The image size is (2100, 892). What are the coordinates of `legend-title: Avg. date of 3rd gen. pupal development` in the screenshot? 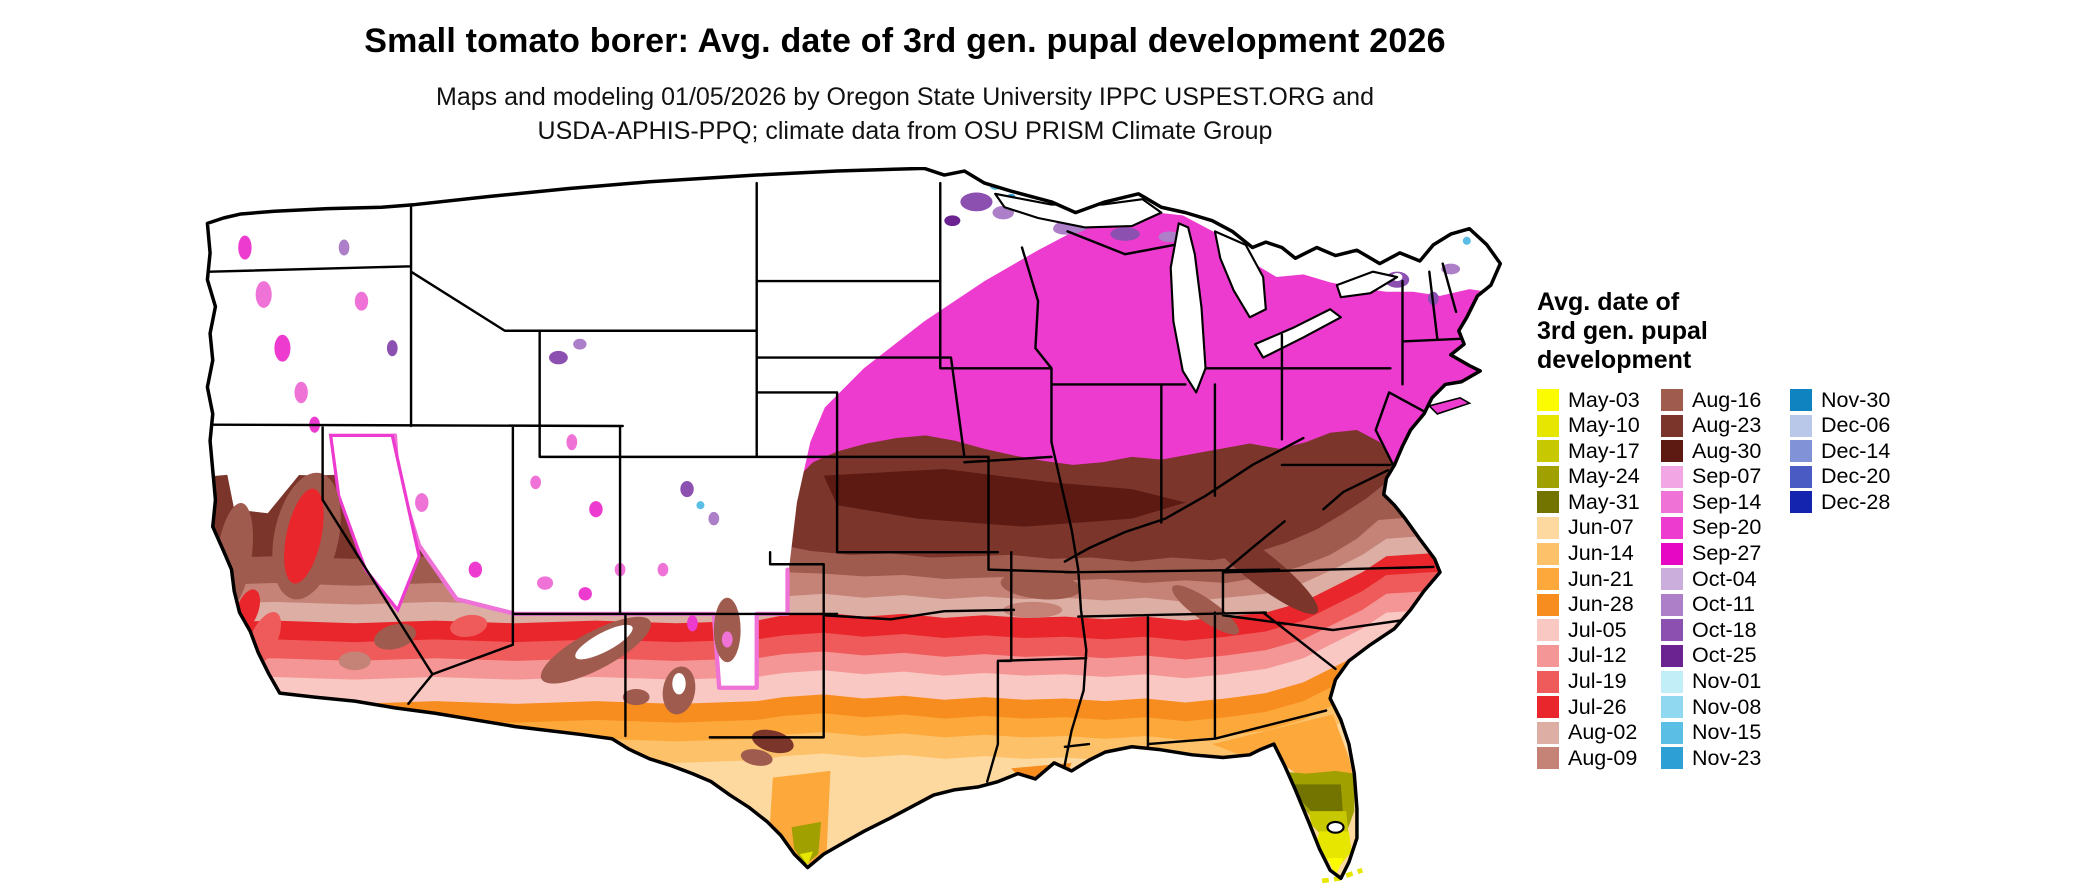 It's located at (1622, 331).